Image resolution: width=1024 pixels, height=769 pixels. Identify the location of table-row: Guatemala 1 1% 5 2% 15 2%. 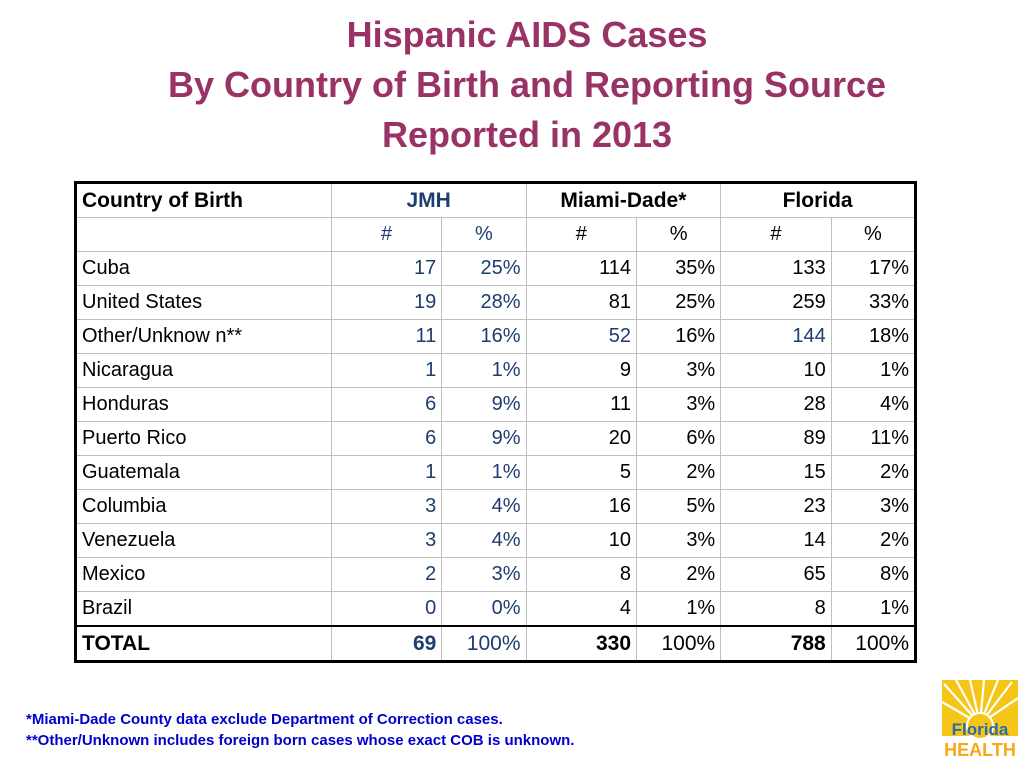
(496, 472).